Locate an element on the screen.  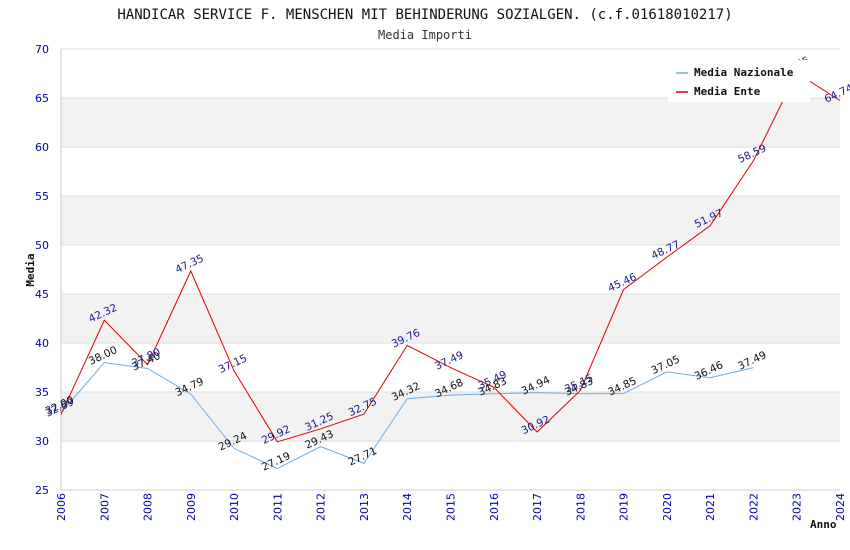
x-tick-2020: 2020 is located at coordinates (667, 507).